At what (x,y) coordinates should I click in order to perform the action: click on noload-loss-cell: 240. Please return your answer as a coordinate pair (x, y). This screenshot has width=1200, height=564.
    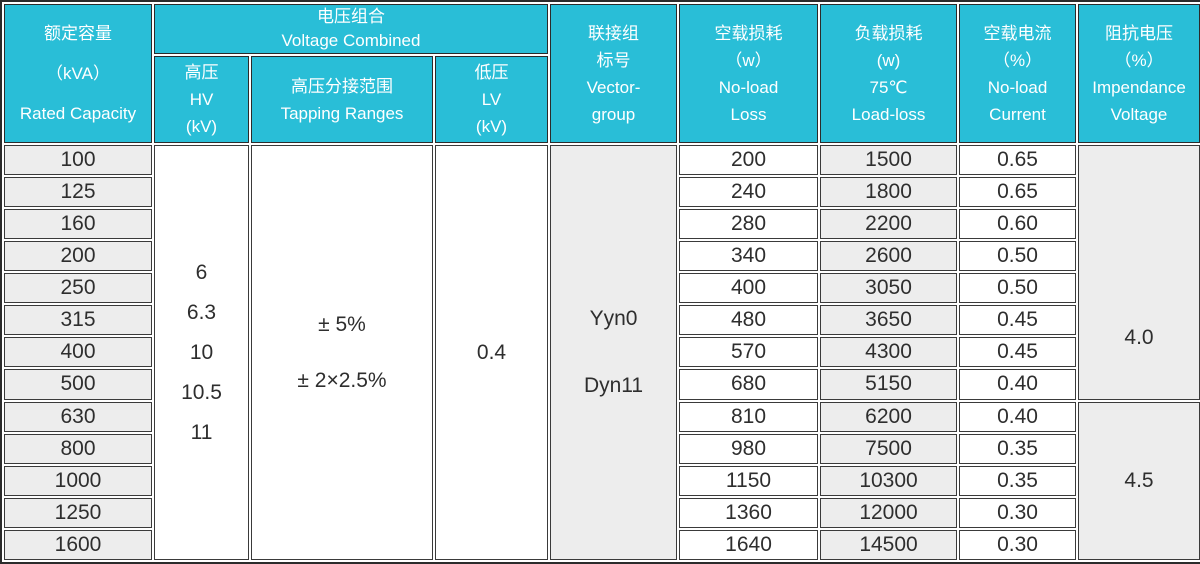
    Looking at the image, I should click on (749, 192).